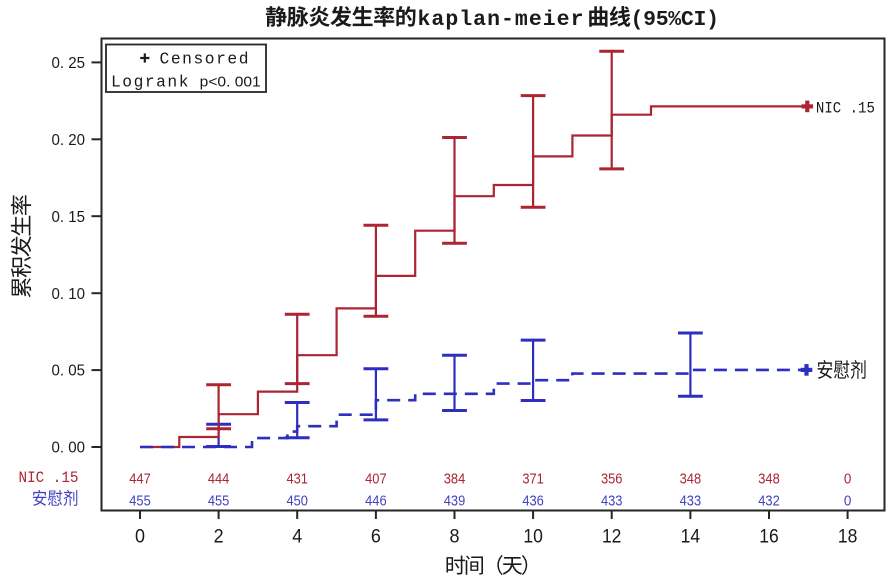 This screenshot has height=581, width=894. I want to click on svg-text: 0. 15, so click(69, 217).